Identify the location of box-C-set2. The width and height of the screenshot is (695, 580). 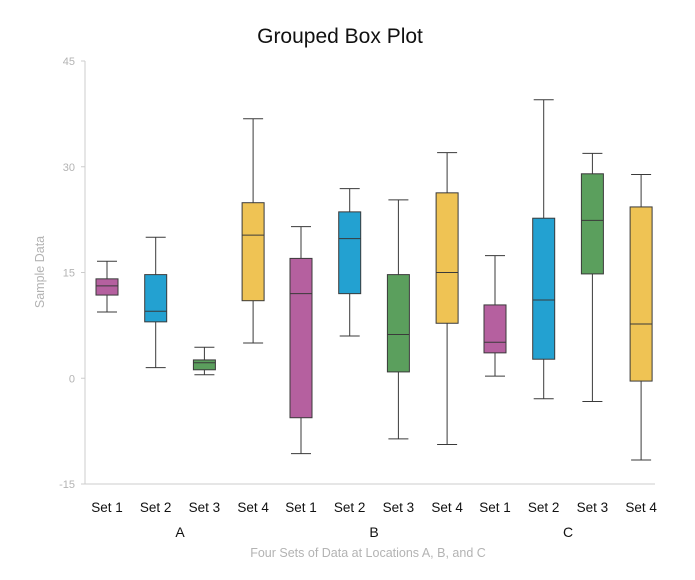
(544, 249).